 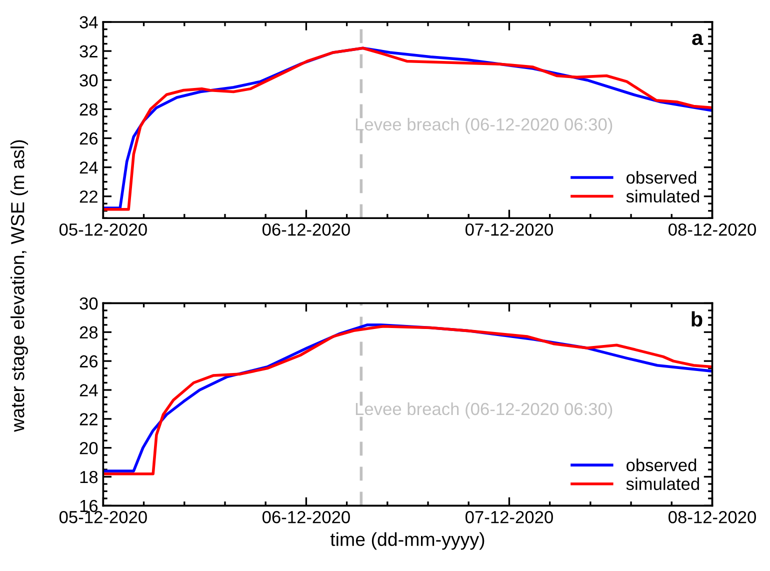 I want to click on y-tick-label: 34, so click(x=89, y=22).